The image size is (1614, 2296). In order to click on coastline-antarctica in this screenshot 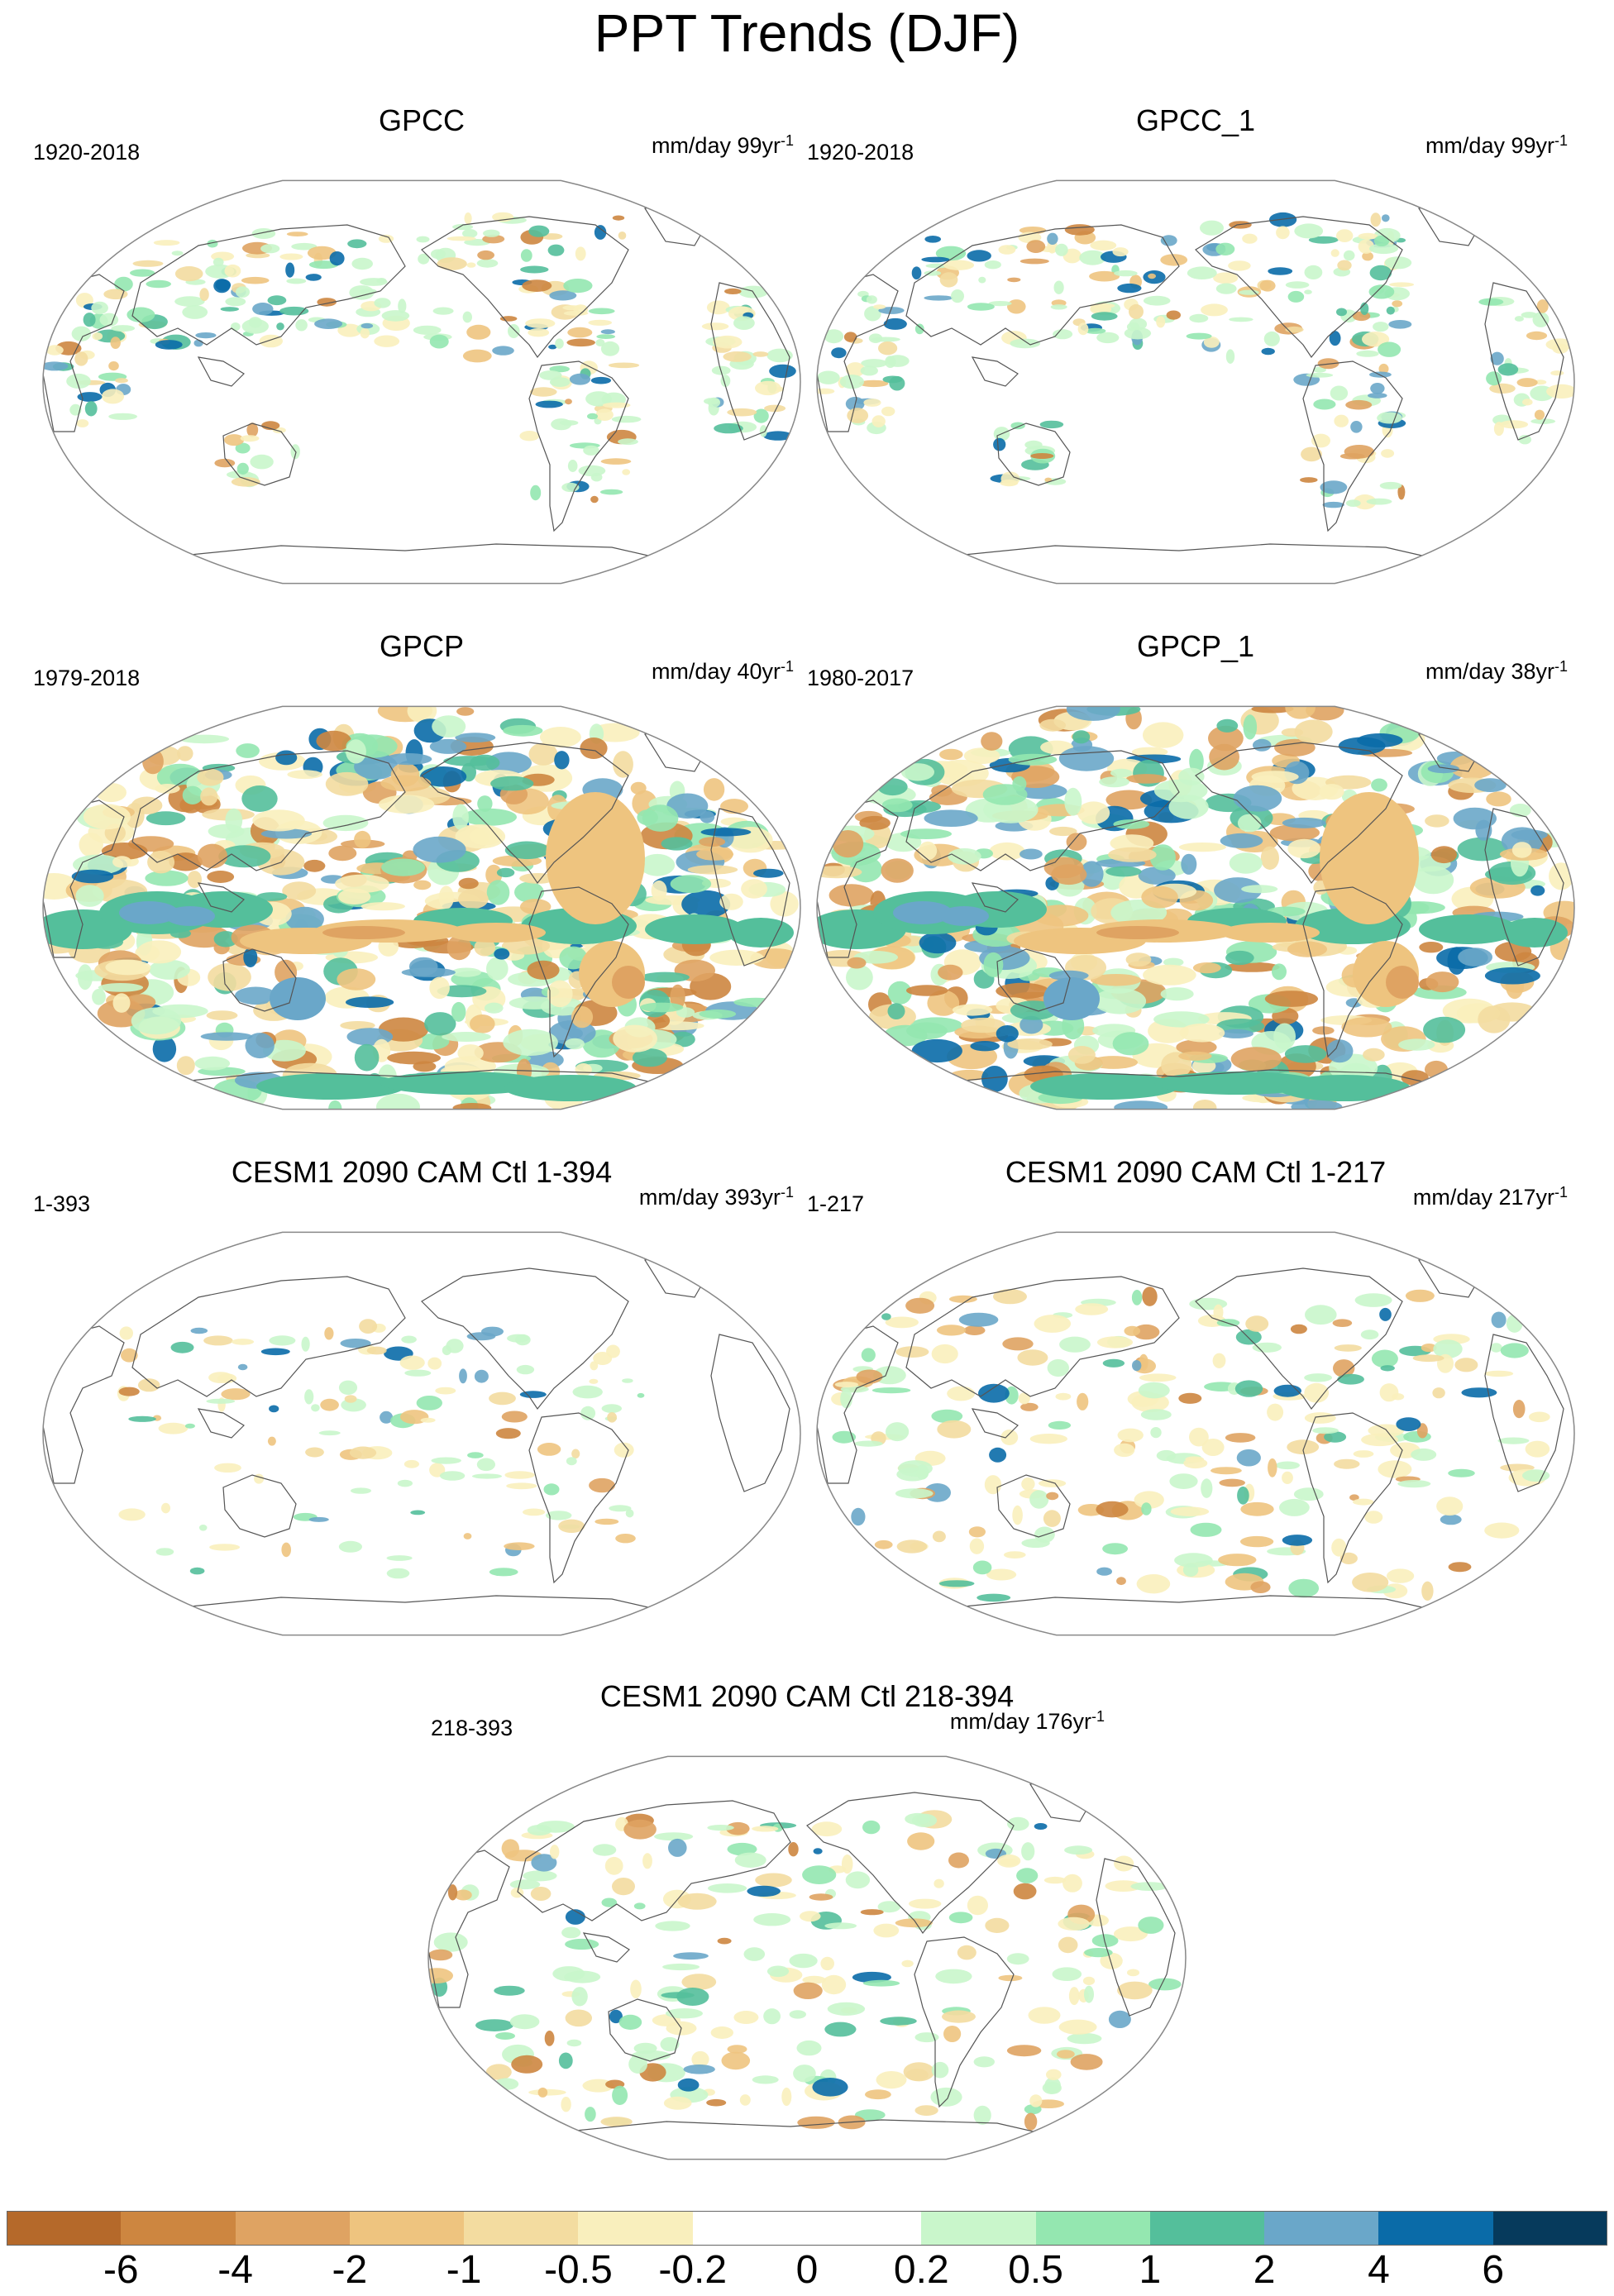, I will do `click(811, 2128)`.